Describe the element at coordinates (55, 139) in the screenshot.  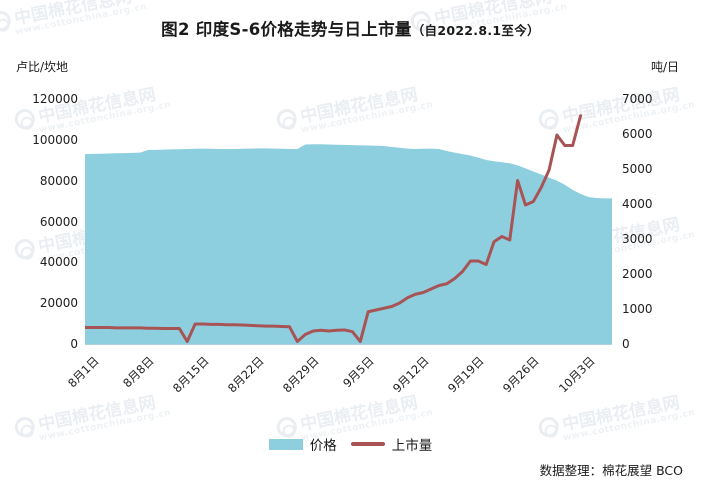
I see `left-tick-100000: 100000` at that location.